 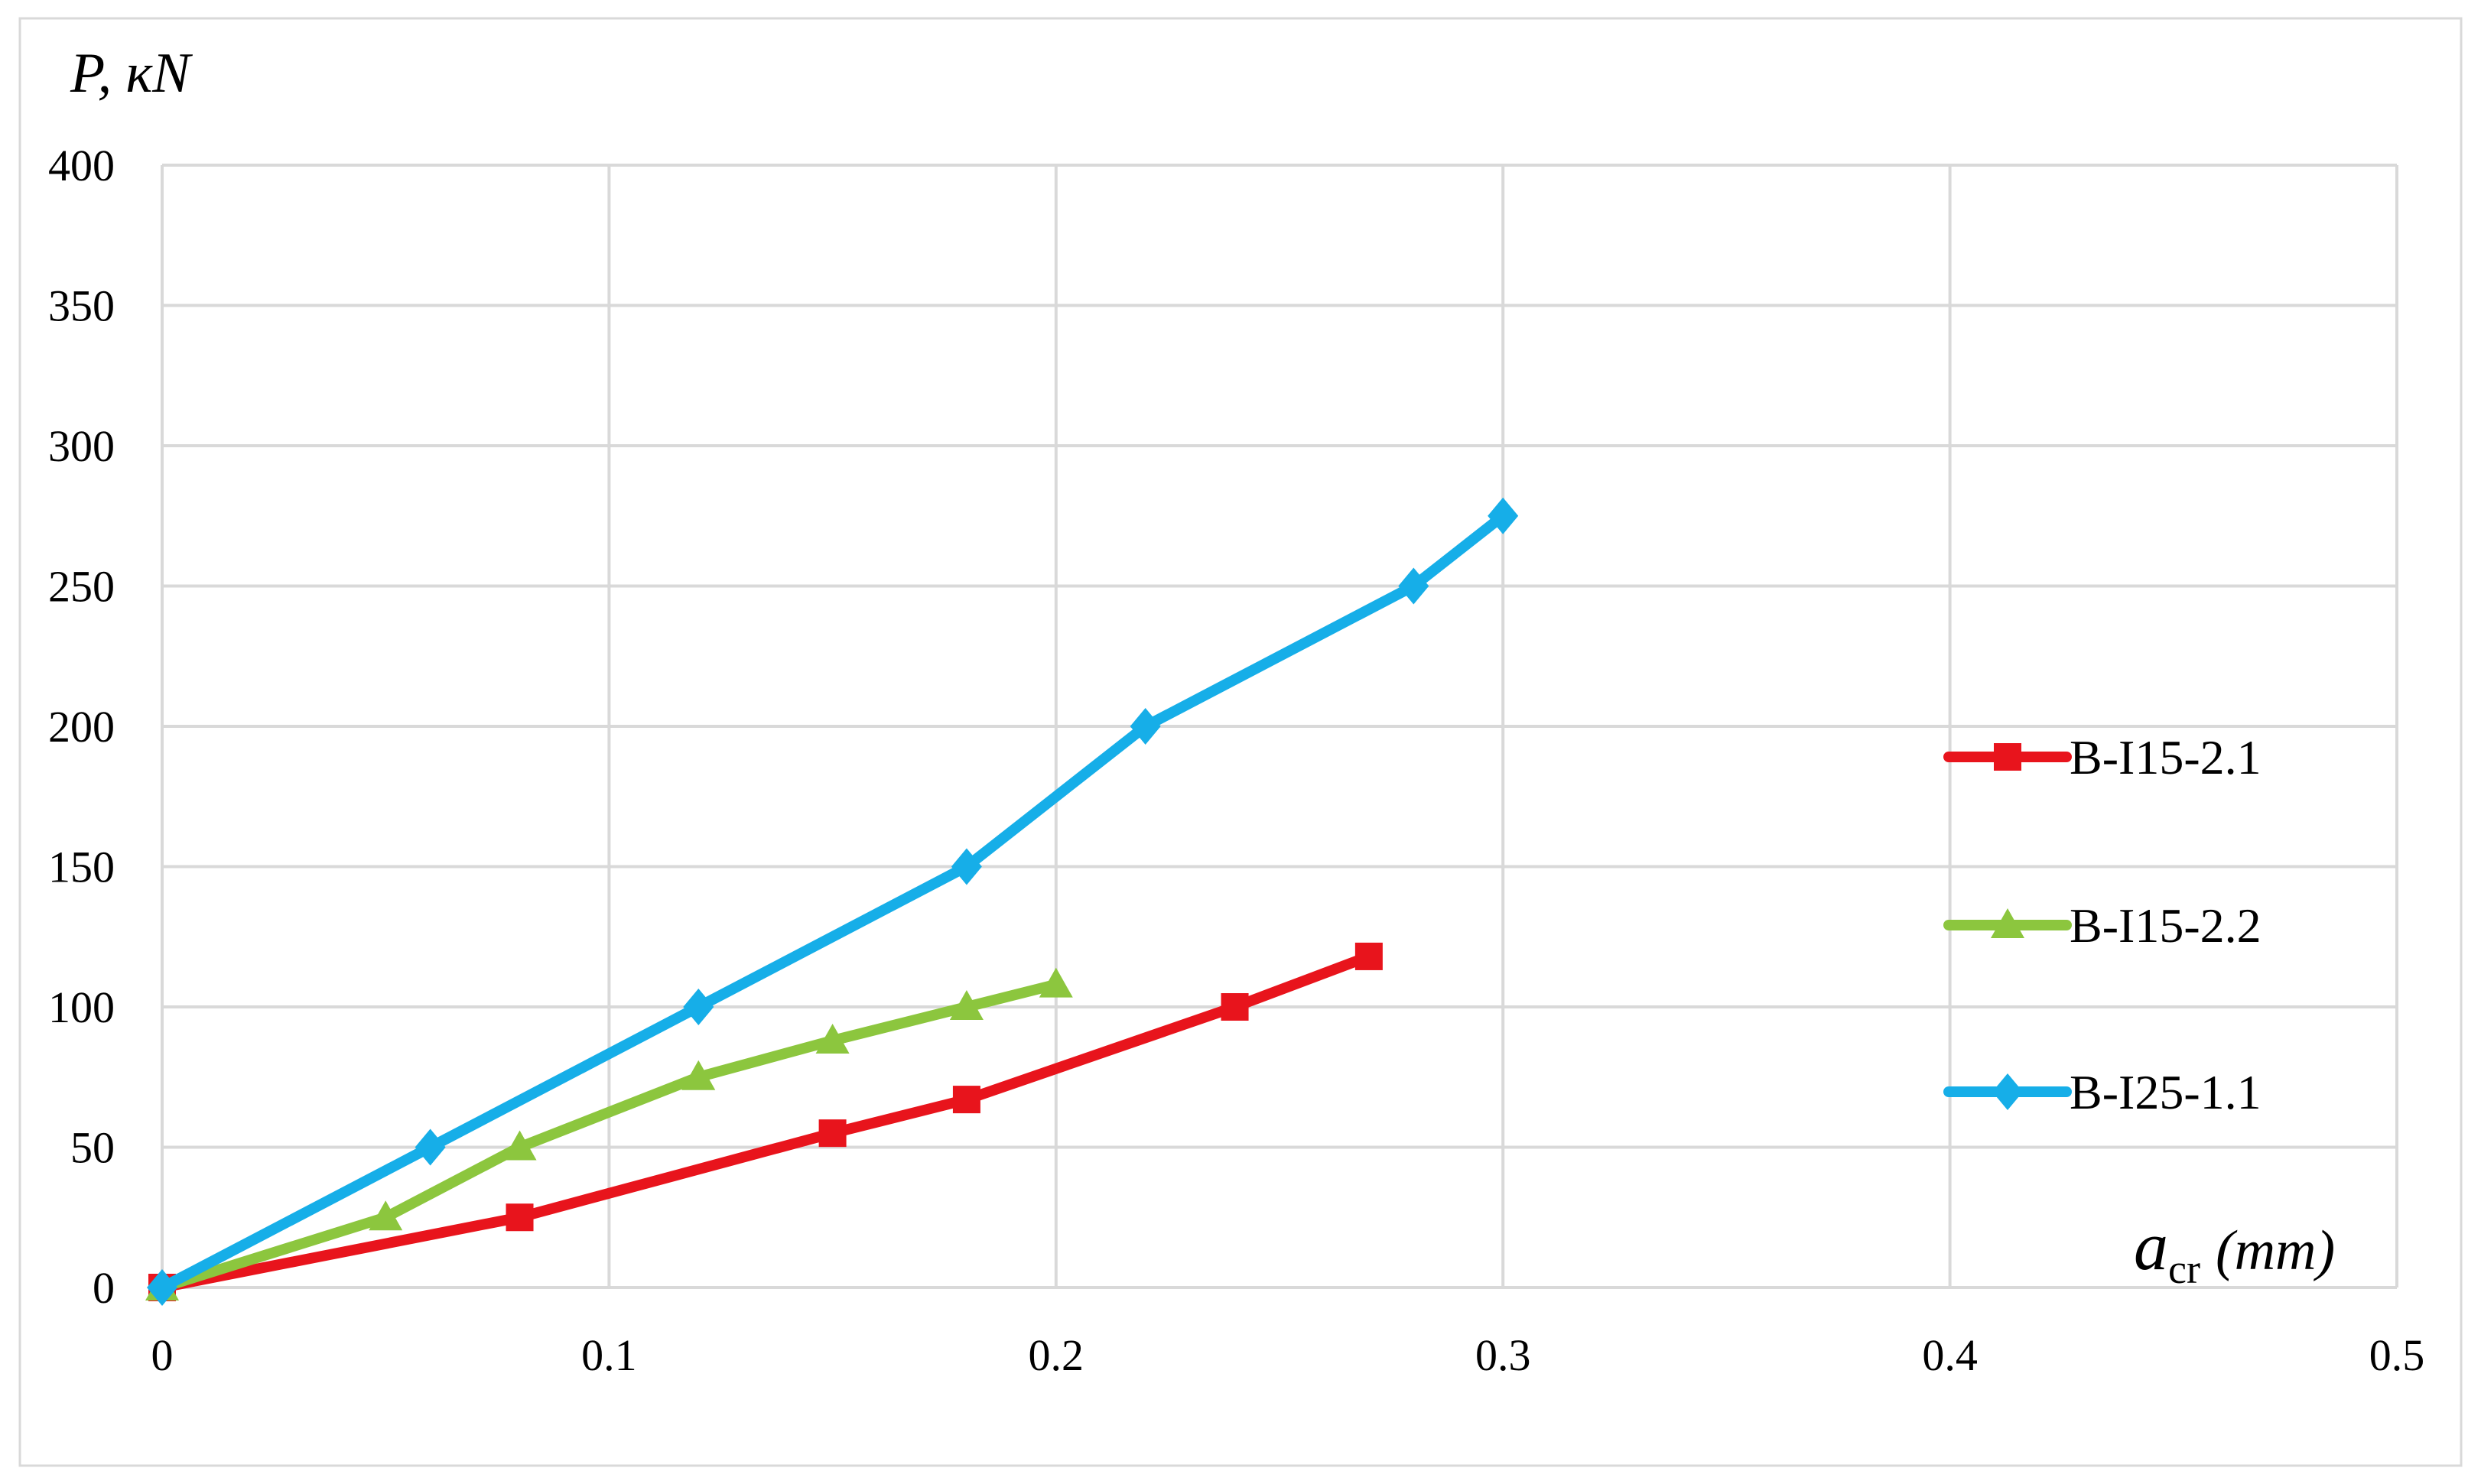 What do you see at coordinates (2166, 1092) in the screenshot?
I see `legend-label: B-I25-1.1` at bounding box center [2166, 1092].